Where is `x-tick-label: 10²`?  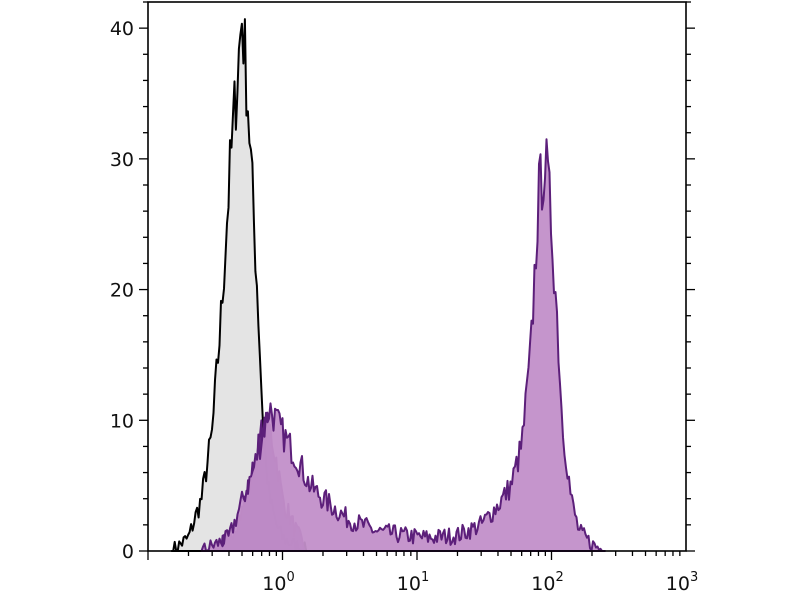 x-tick-label: 10² is located at coordinates (547, 582).